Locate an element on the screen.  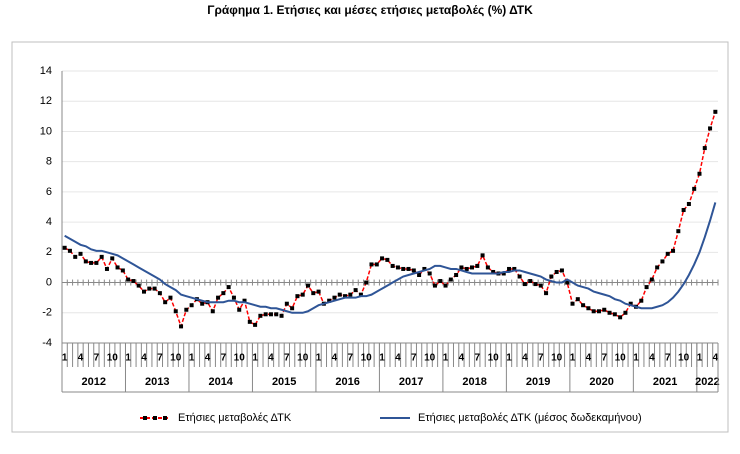
year-label: 2013 is located at coordinates (157, 382).